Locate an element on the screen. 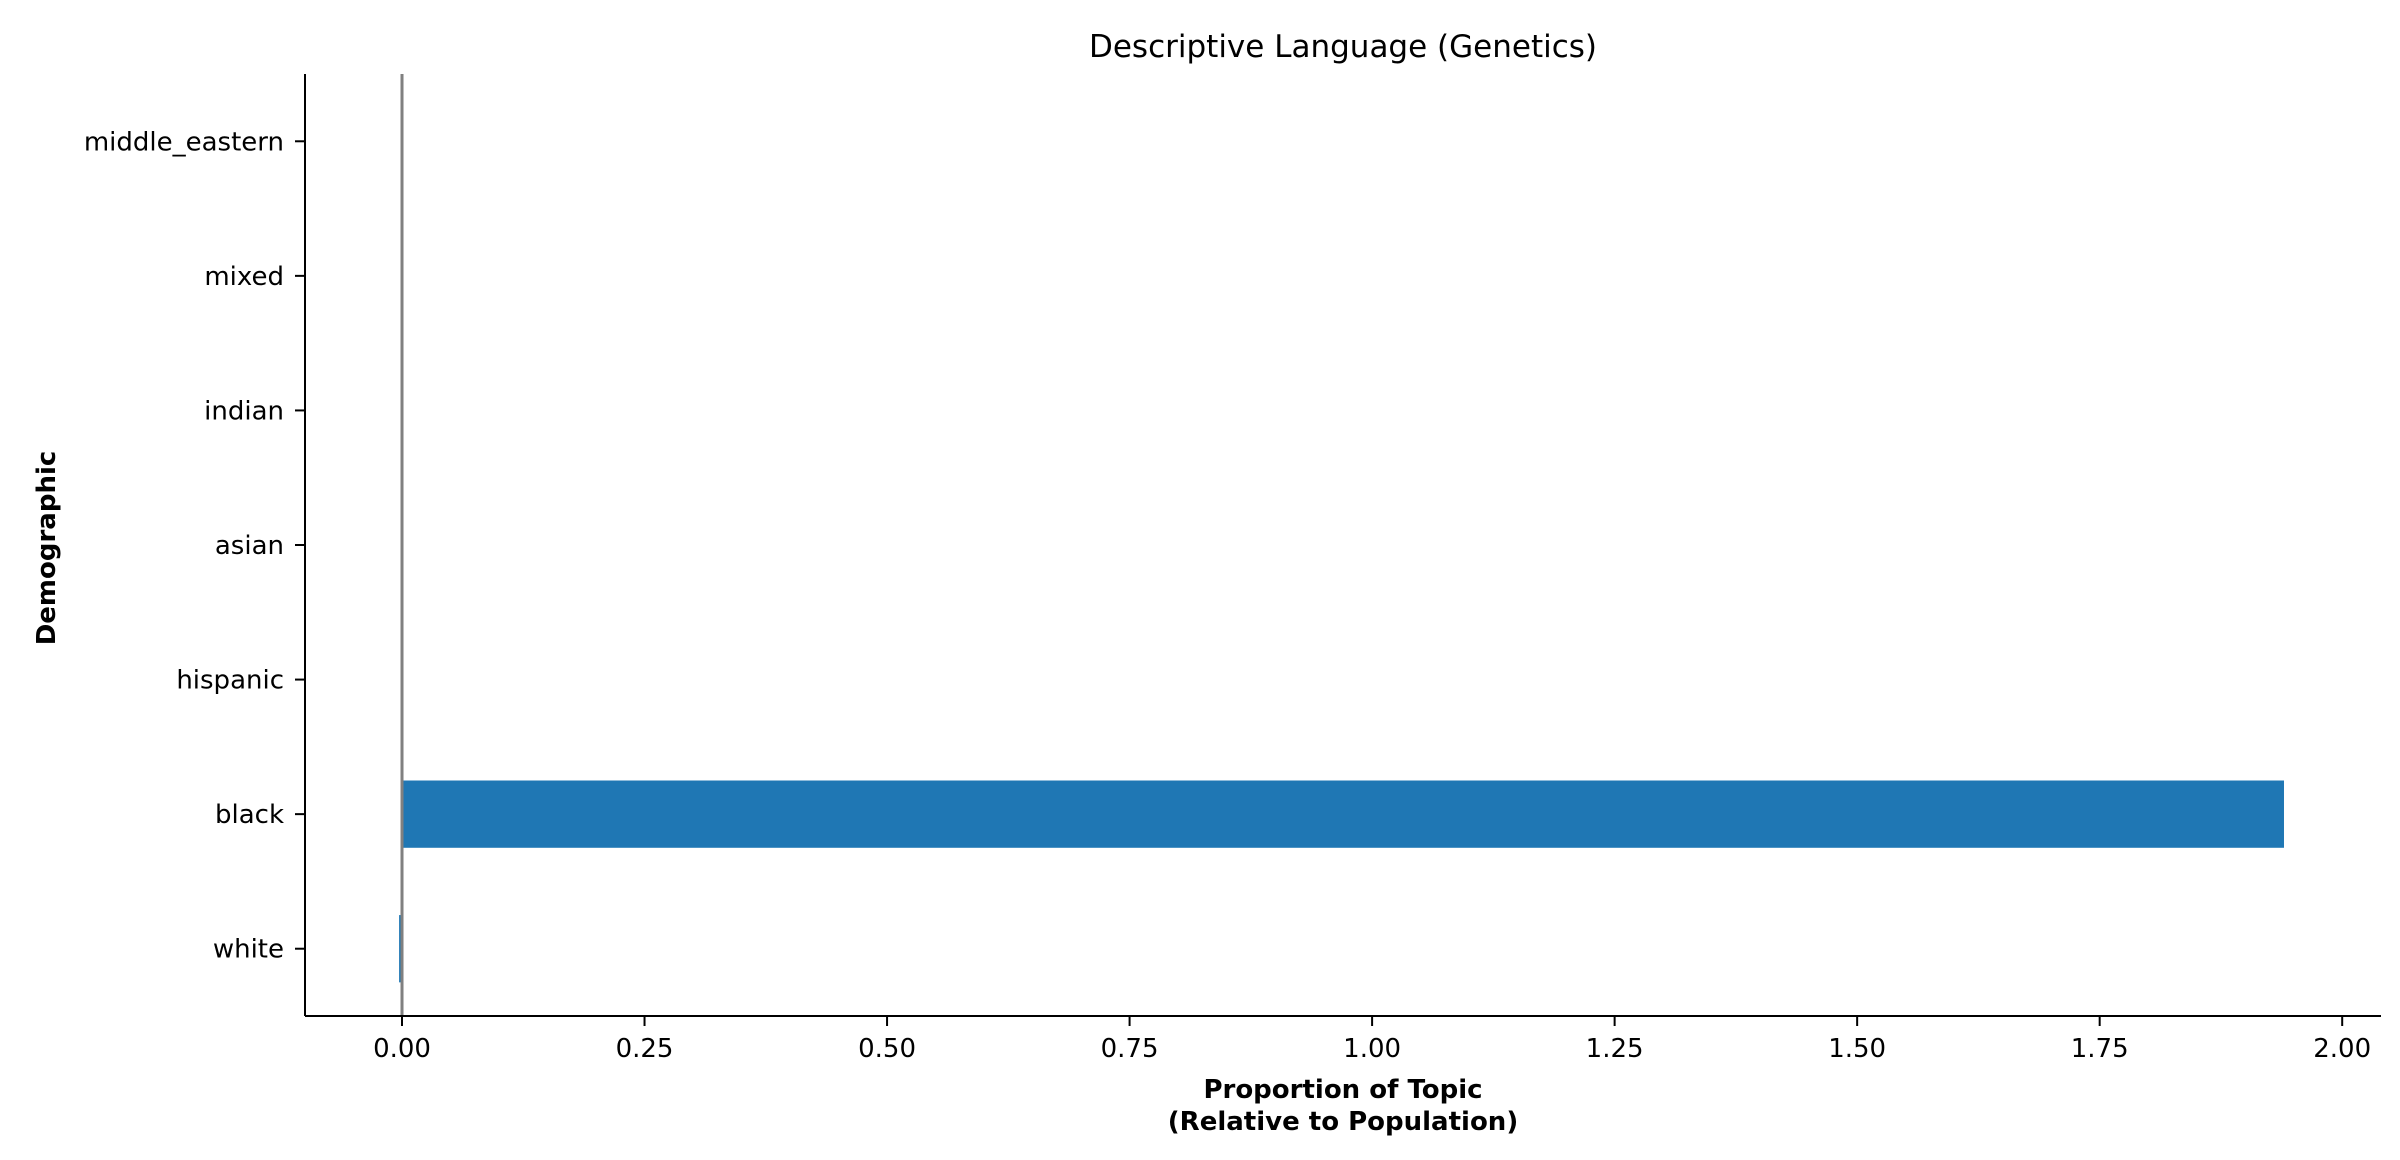 This screenshot has height=1160, width=2400. x-tick-label: 2.00 is located at coordinates (2342, 1049).